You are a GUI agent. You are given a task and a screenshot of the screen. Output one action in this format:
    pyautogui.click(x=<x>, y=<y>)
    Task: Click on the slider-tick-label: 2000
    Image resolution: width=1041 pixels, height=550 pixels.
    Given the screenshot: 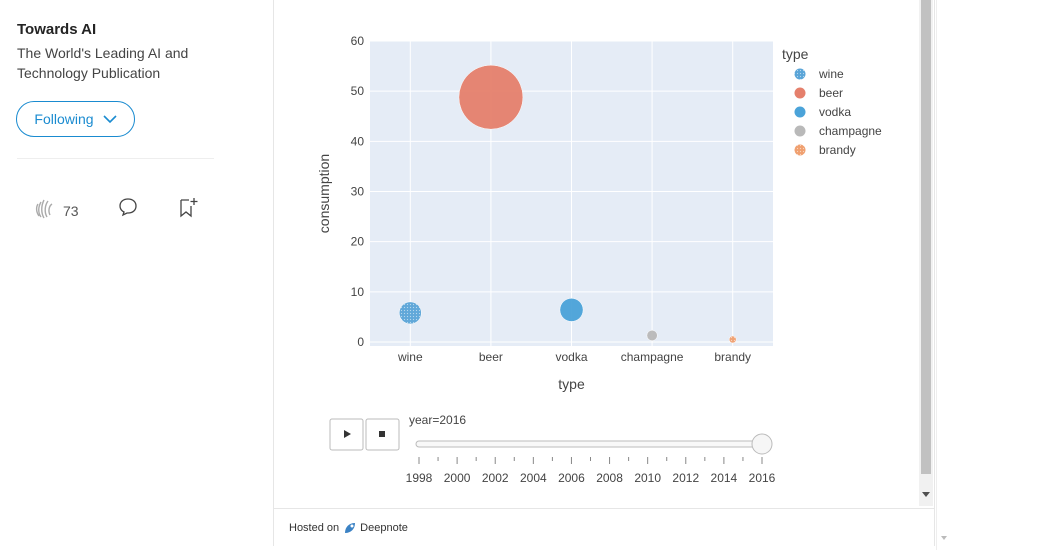 What is the action you would take?
    pyautogui.click(x=457, y=478)
    